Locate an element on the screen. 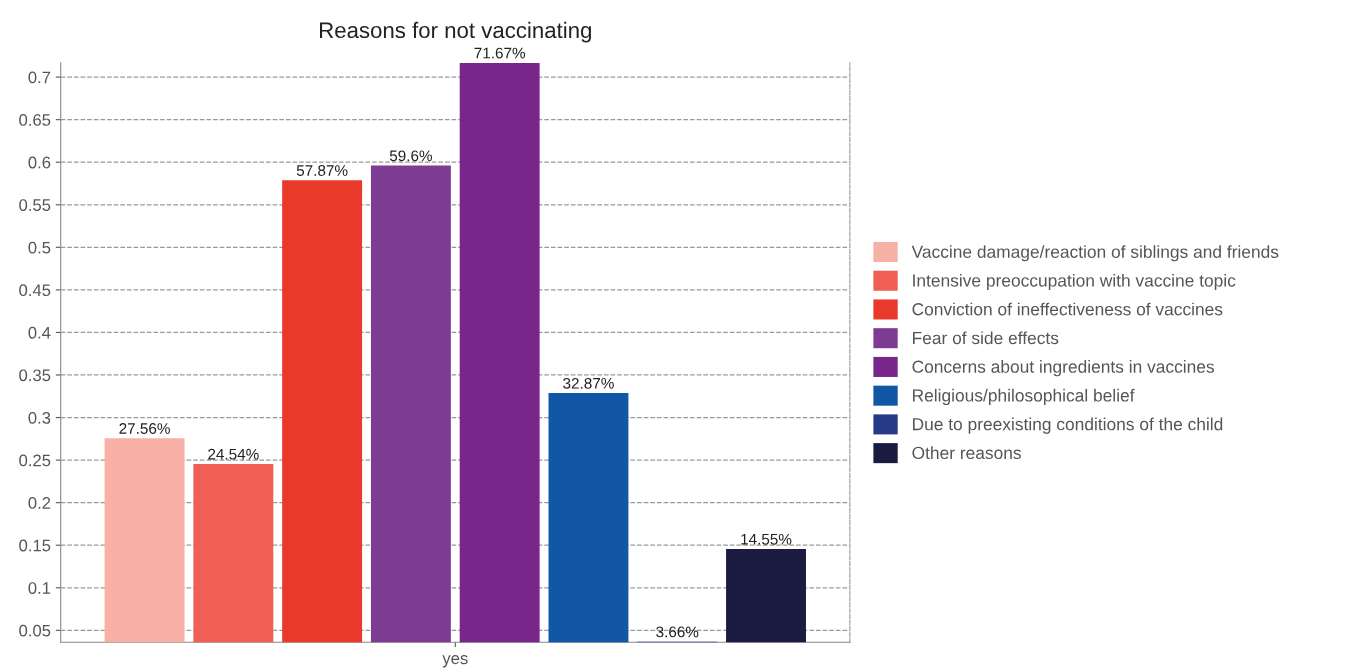 This screenshot has height=669, width=1349. y-tick-label: 0.35 is located at coordinates (35, 375).